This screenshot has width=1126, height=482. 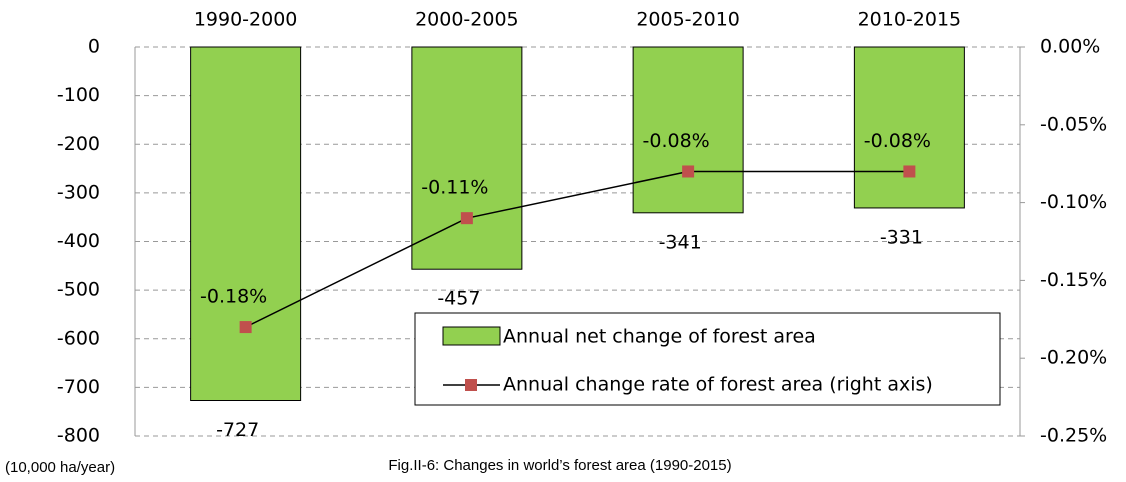 What do you see at coordinates (78, 387) in the screenshot?
I see `y-tick-label: -700` at bounding box center [78, 387].